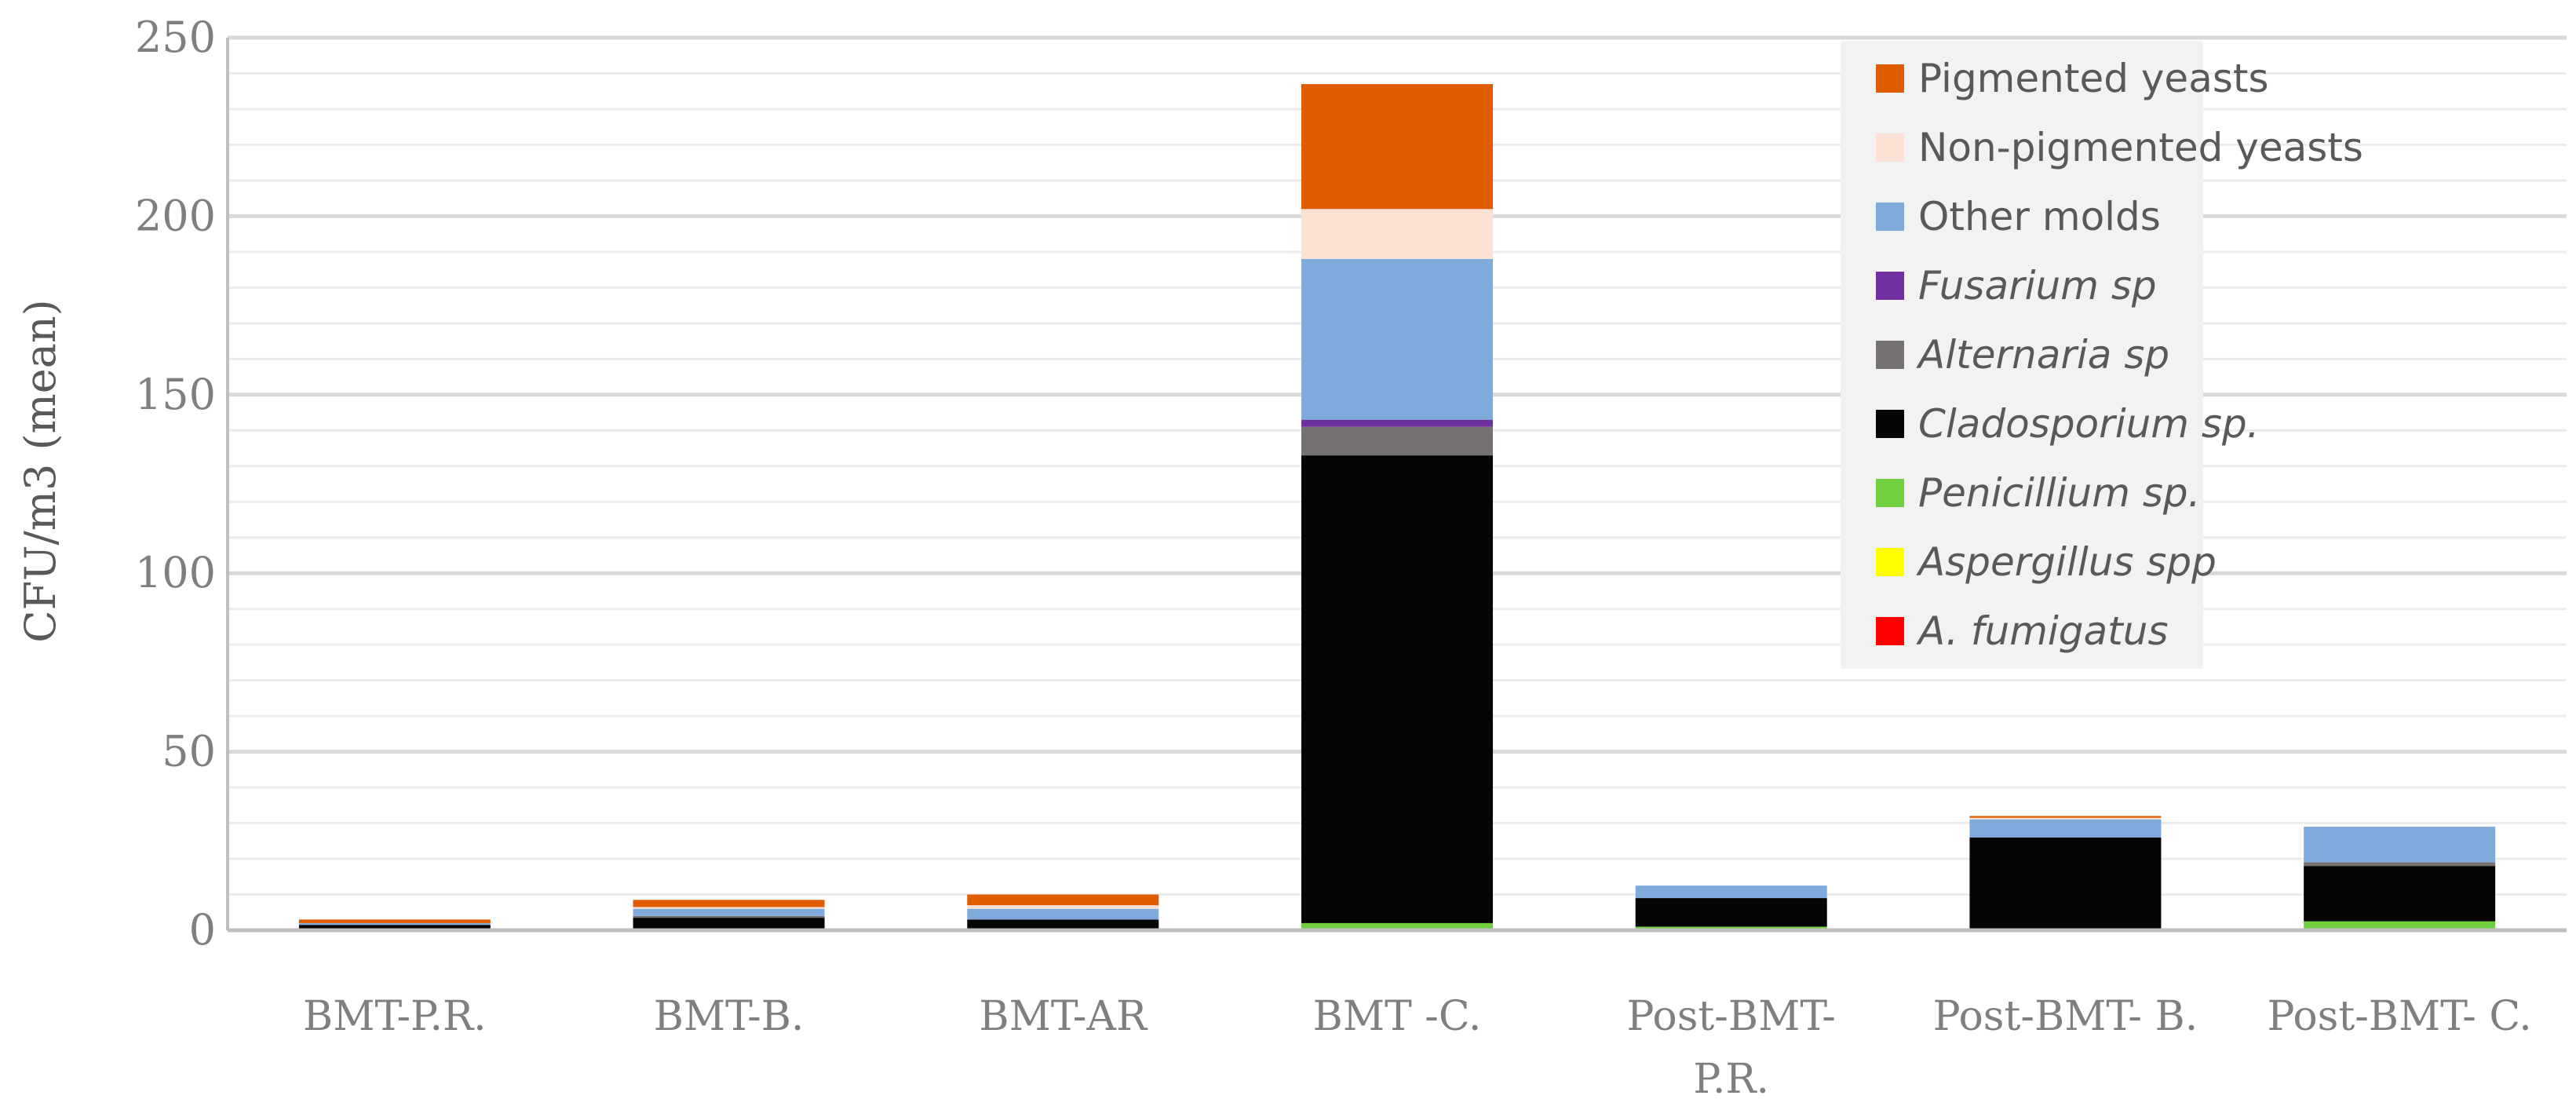 The image size is (2576, 1110). What do you see at coordinates (2065, 1017) in the screenshot?
I see `x-tick-label: Post-BMT- B.` at bounding box center [2065, 1017].